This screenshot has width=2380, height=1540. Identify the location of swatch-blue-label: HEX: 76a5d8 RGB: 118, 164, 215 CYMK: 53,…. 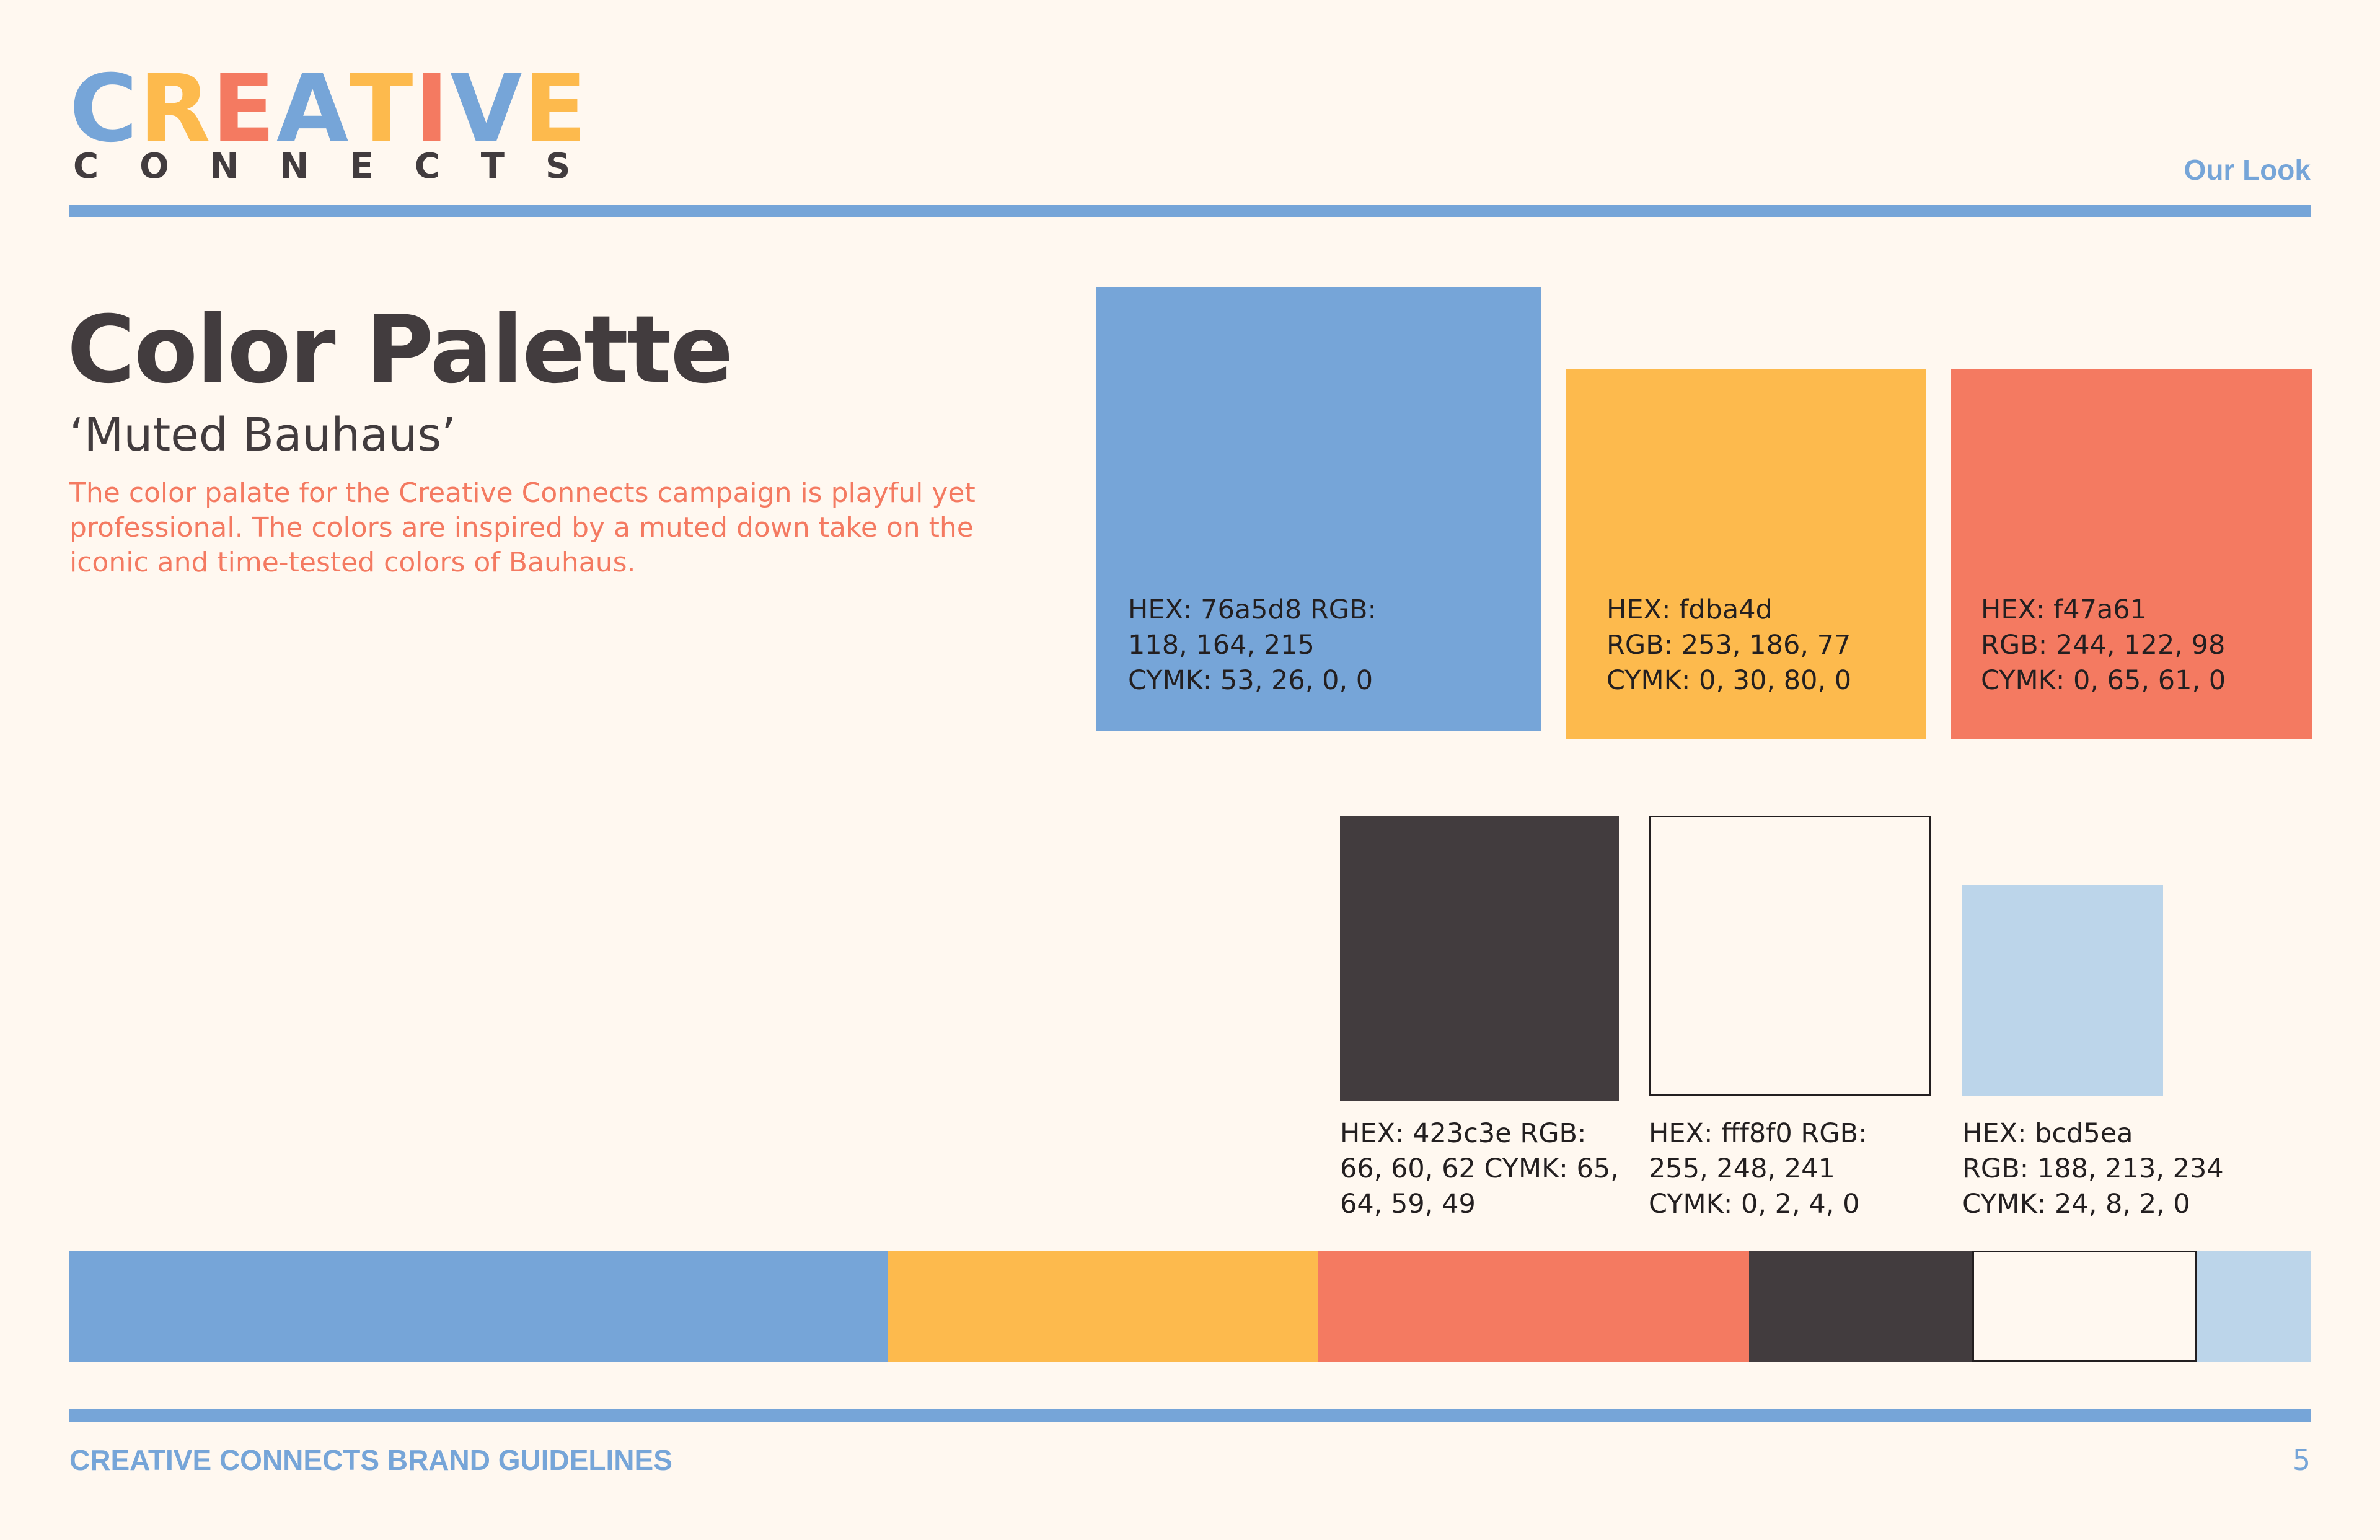
(1252, 645).